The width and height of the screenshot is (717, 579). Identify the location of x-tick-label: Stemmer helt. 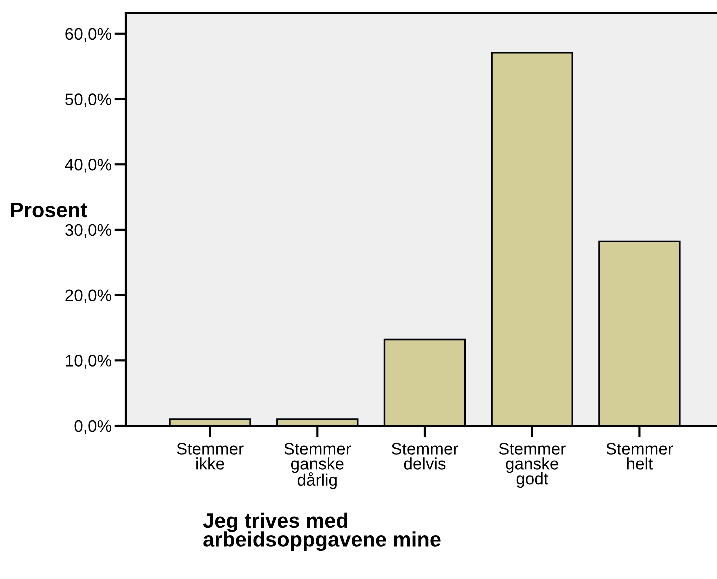
(640, 456).